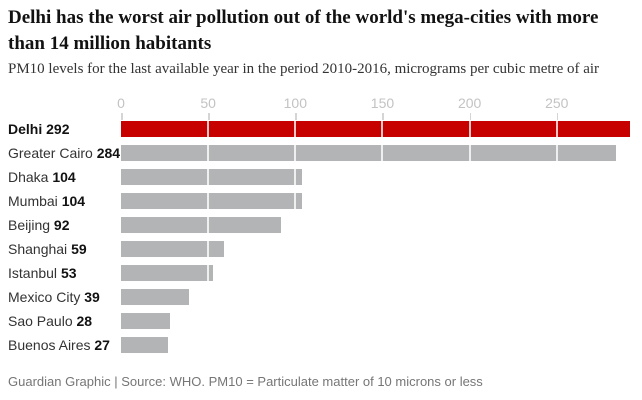 The height and width of the screenshot is (400, 642). I want to click on row-label: Dhaka 104, so click(64, 177).